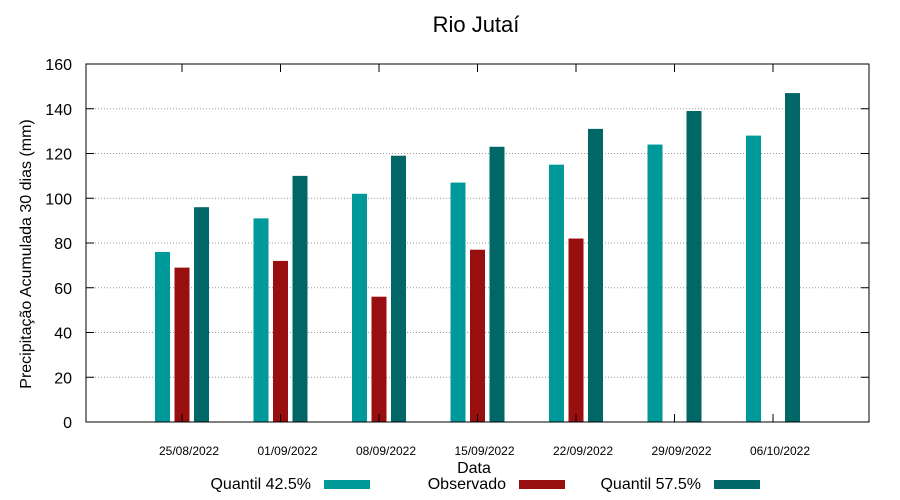 The width and height of the screenshot is (900, 500). Describe the element at coordinates (26, 253) in the screenshot. I see `y-axis-label: Precipitação Acumulada 30 dias (mm)` at that location.